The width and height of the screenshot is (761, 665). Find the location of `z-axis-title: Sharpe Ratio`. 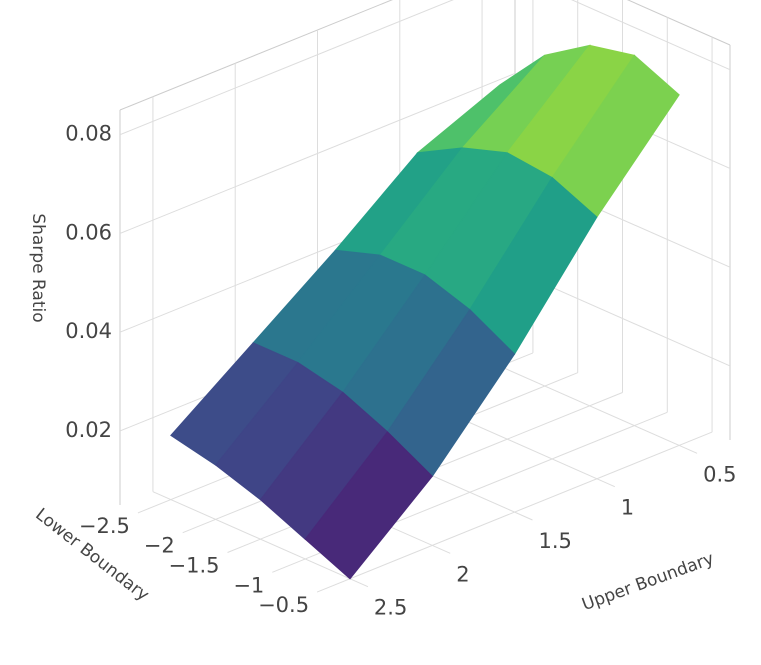

z-axis-title: Sharpe Ratio is located at coordinates (38, 267).